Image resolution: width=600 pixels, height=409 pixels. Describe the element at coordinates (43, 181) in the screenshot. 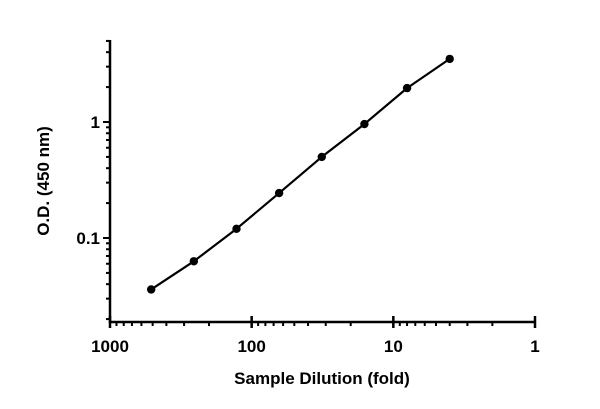

I see `y-axis-label: O.D. (450 nm)` at that location.